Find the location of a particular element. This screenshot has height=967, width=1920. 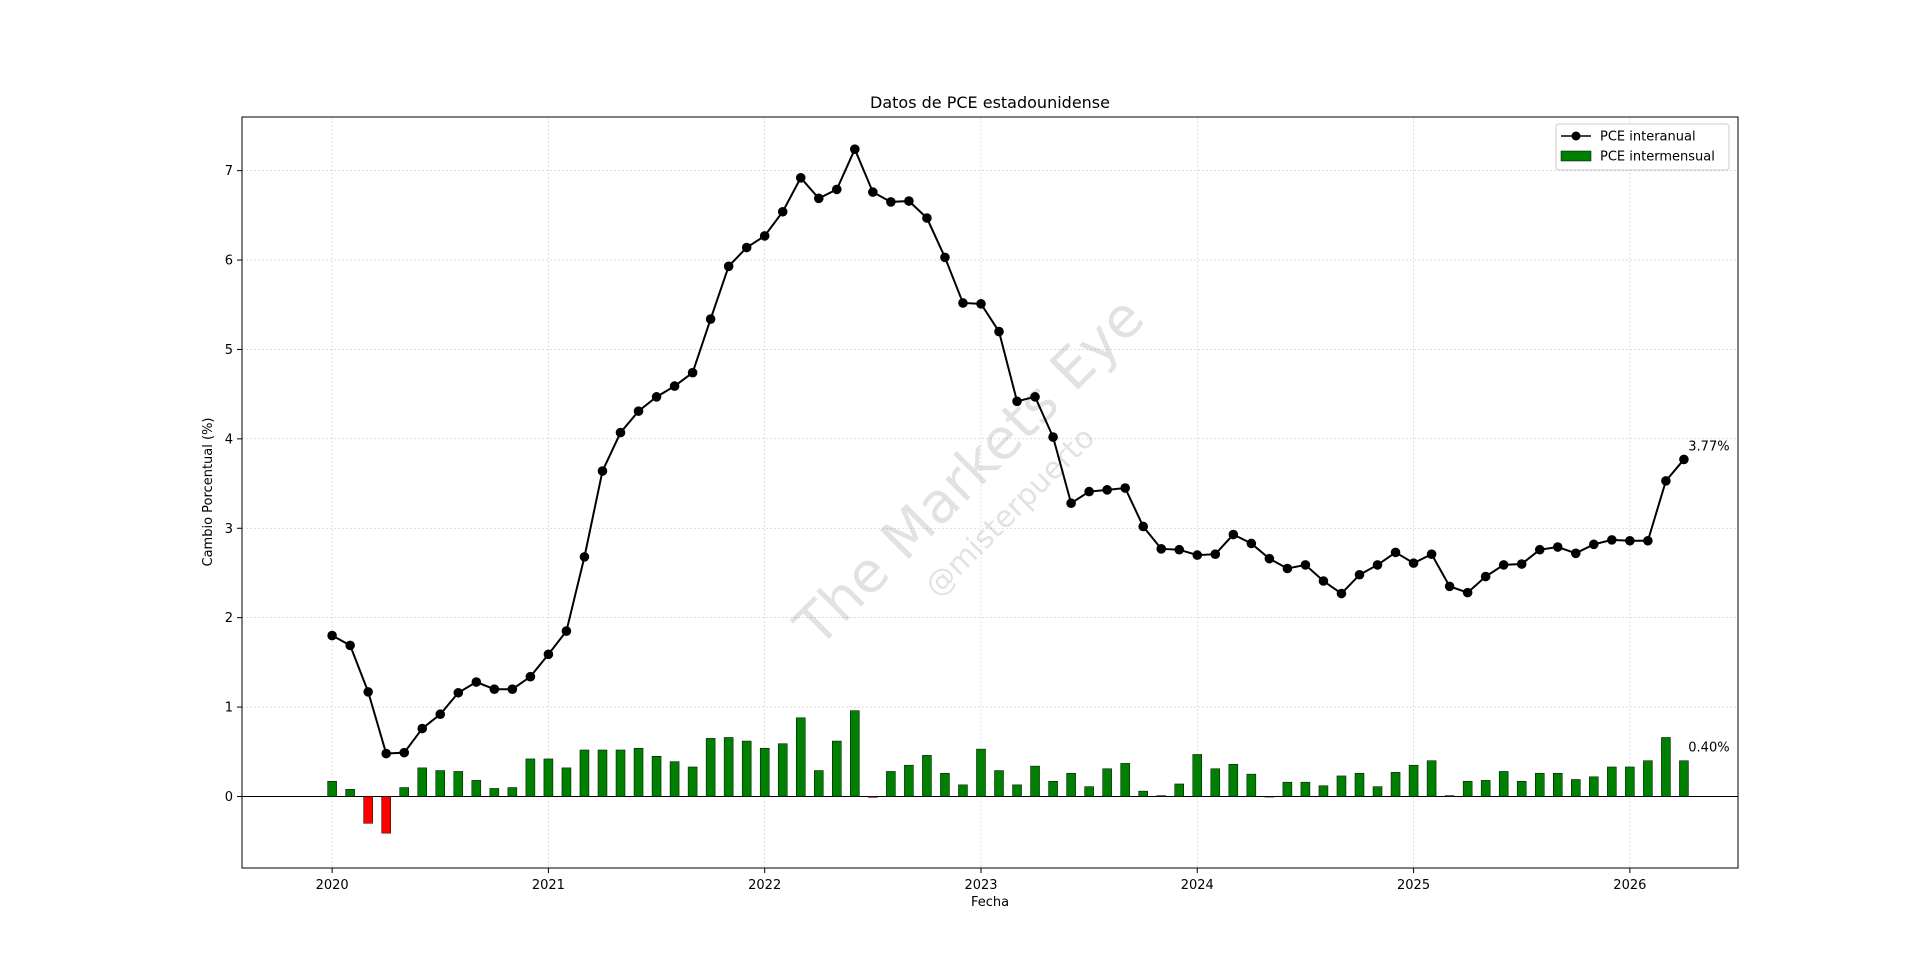

y-tick-label: 2 is located at coordinates (229, 618).